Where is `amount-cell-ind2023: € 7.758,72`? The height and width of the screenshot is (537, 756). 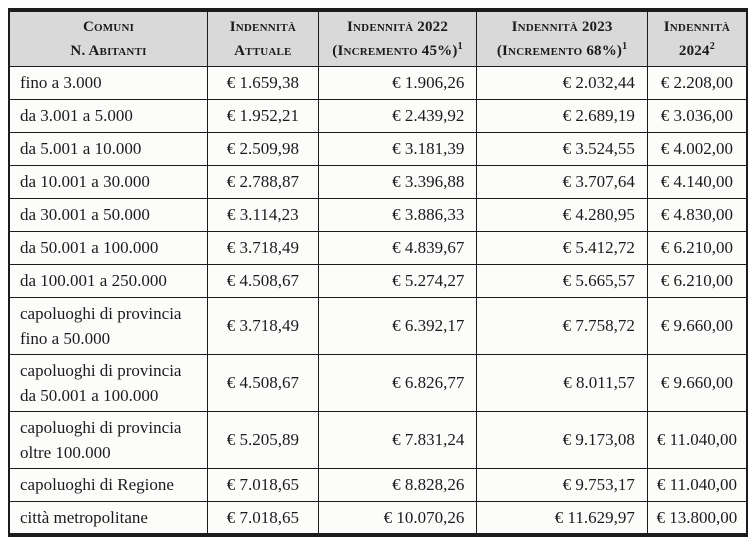
amount-cell-ind2023: € 7.758,72 is located at coordinates (562, 326).